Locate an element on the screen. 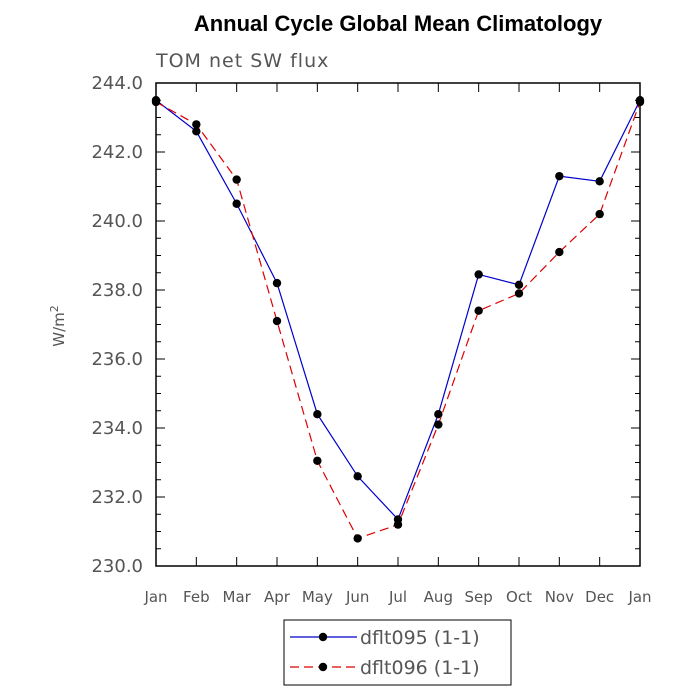 The width and height of the screenshot is (700, 700). chart-title: Annual Cycle Global Mean Climatology is located at coordinates (398, 23).